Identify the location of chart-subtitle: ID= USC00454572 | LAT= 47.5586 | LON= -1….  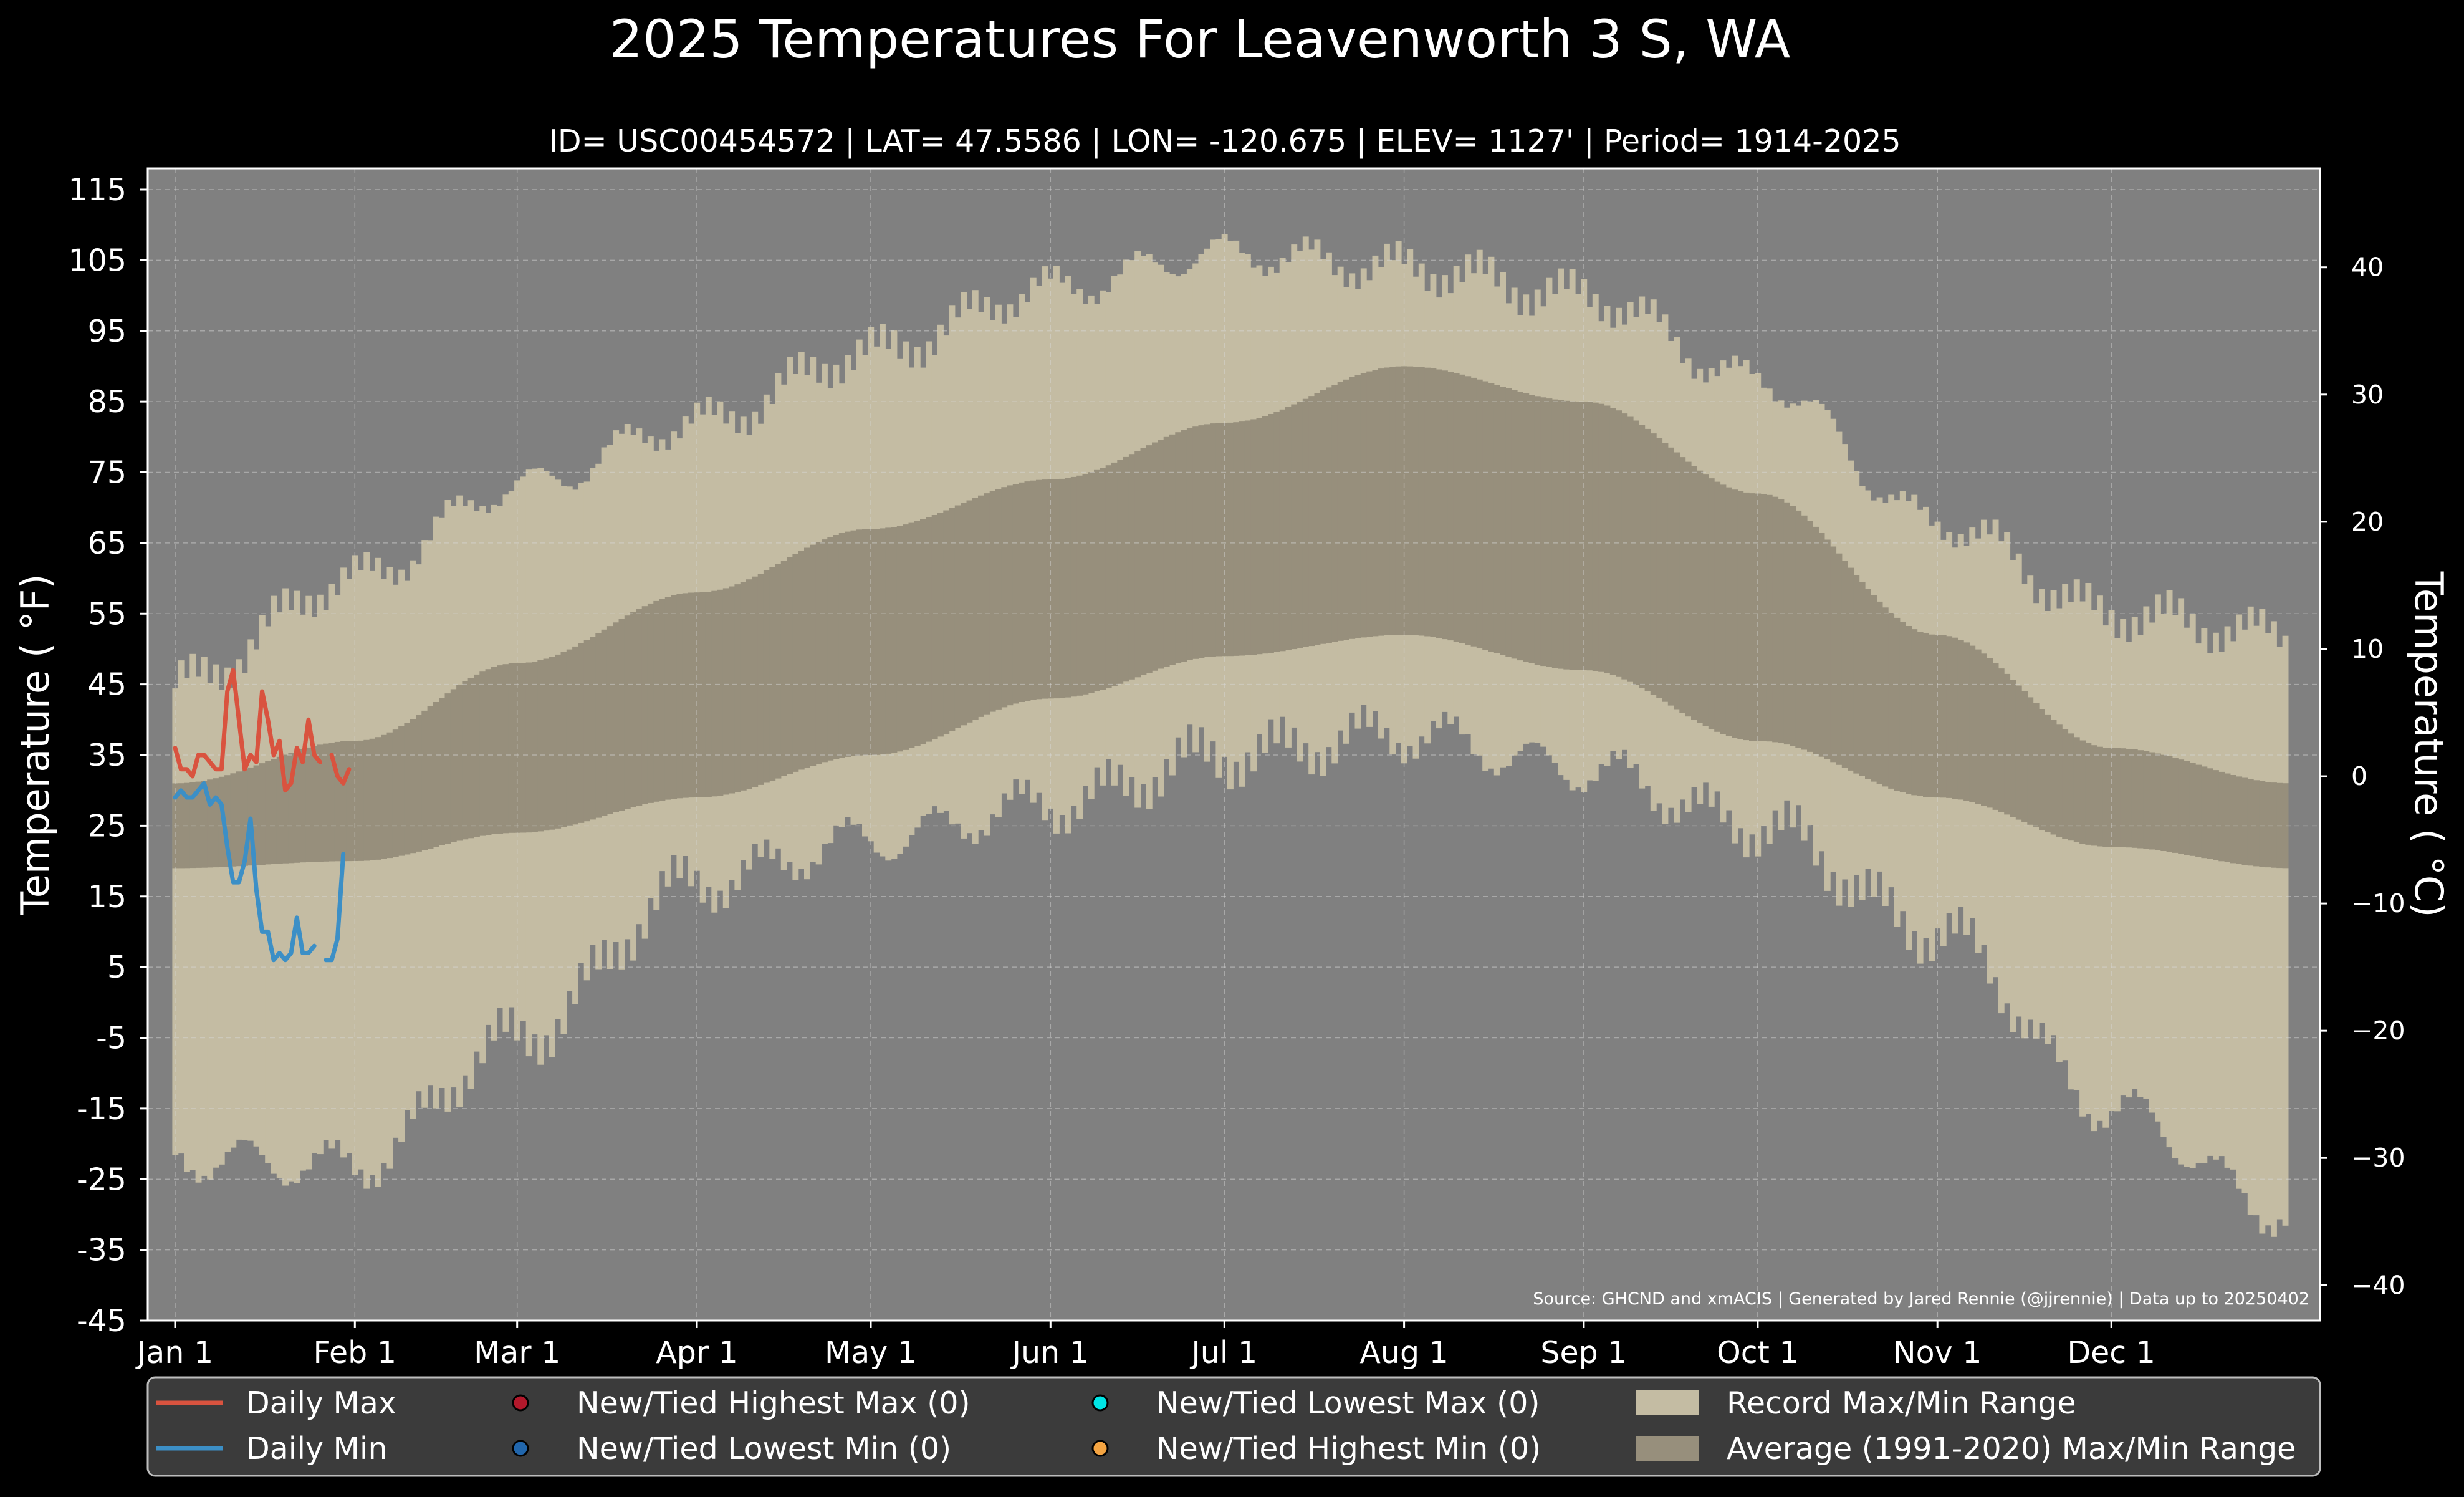
(1225, 141).